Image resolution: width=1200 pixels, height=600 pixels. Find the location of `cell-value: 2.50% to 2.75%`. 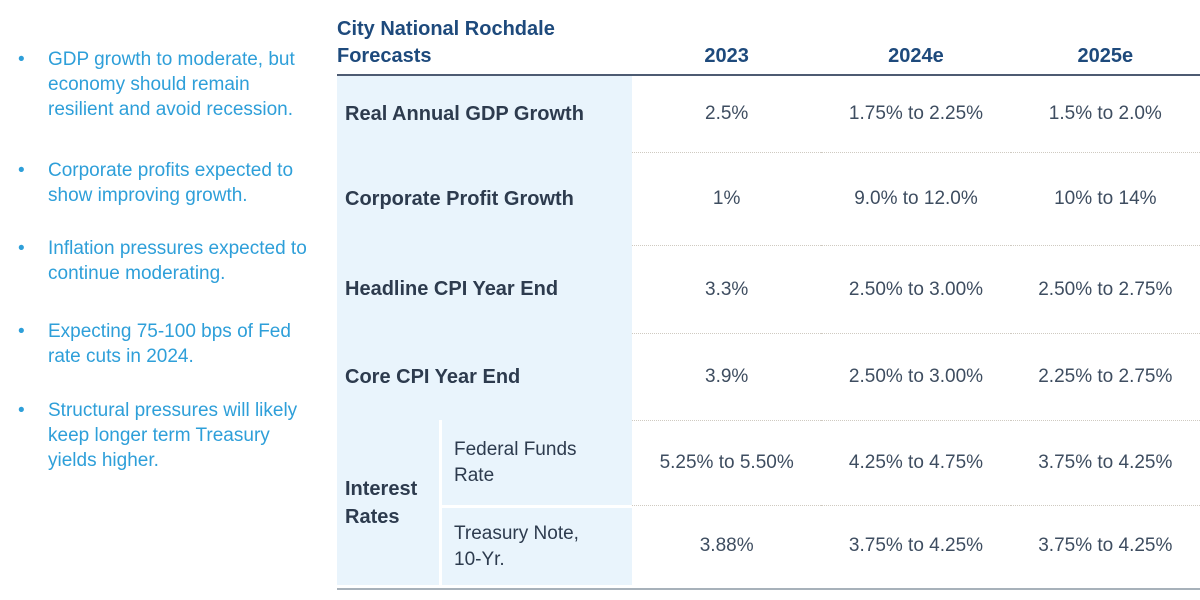

cell-value: 2.50% to 2.75% is located at coordinates (1105, 289).